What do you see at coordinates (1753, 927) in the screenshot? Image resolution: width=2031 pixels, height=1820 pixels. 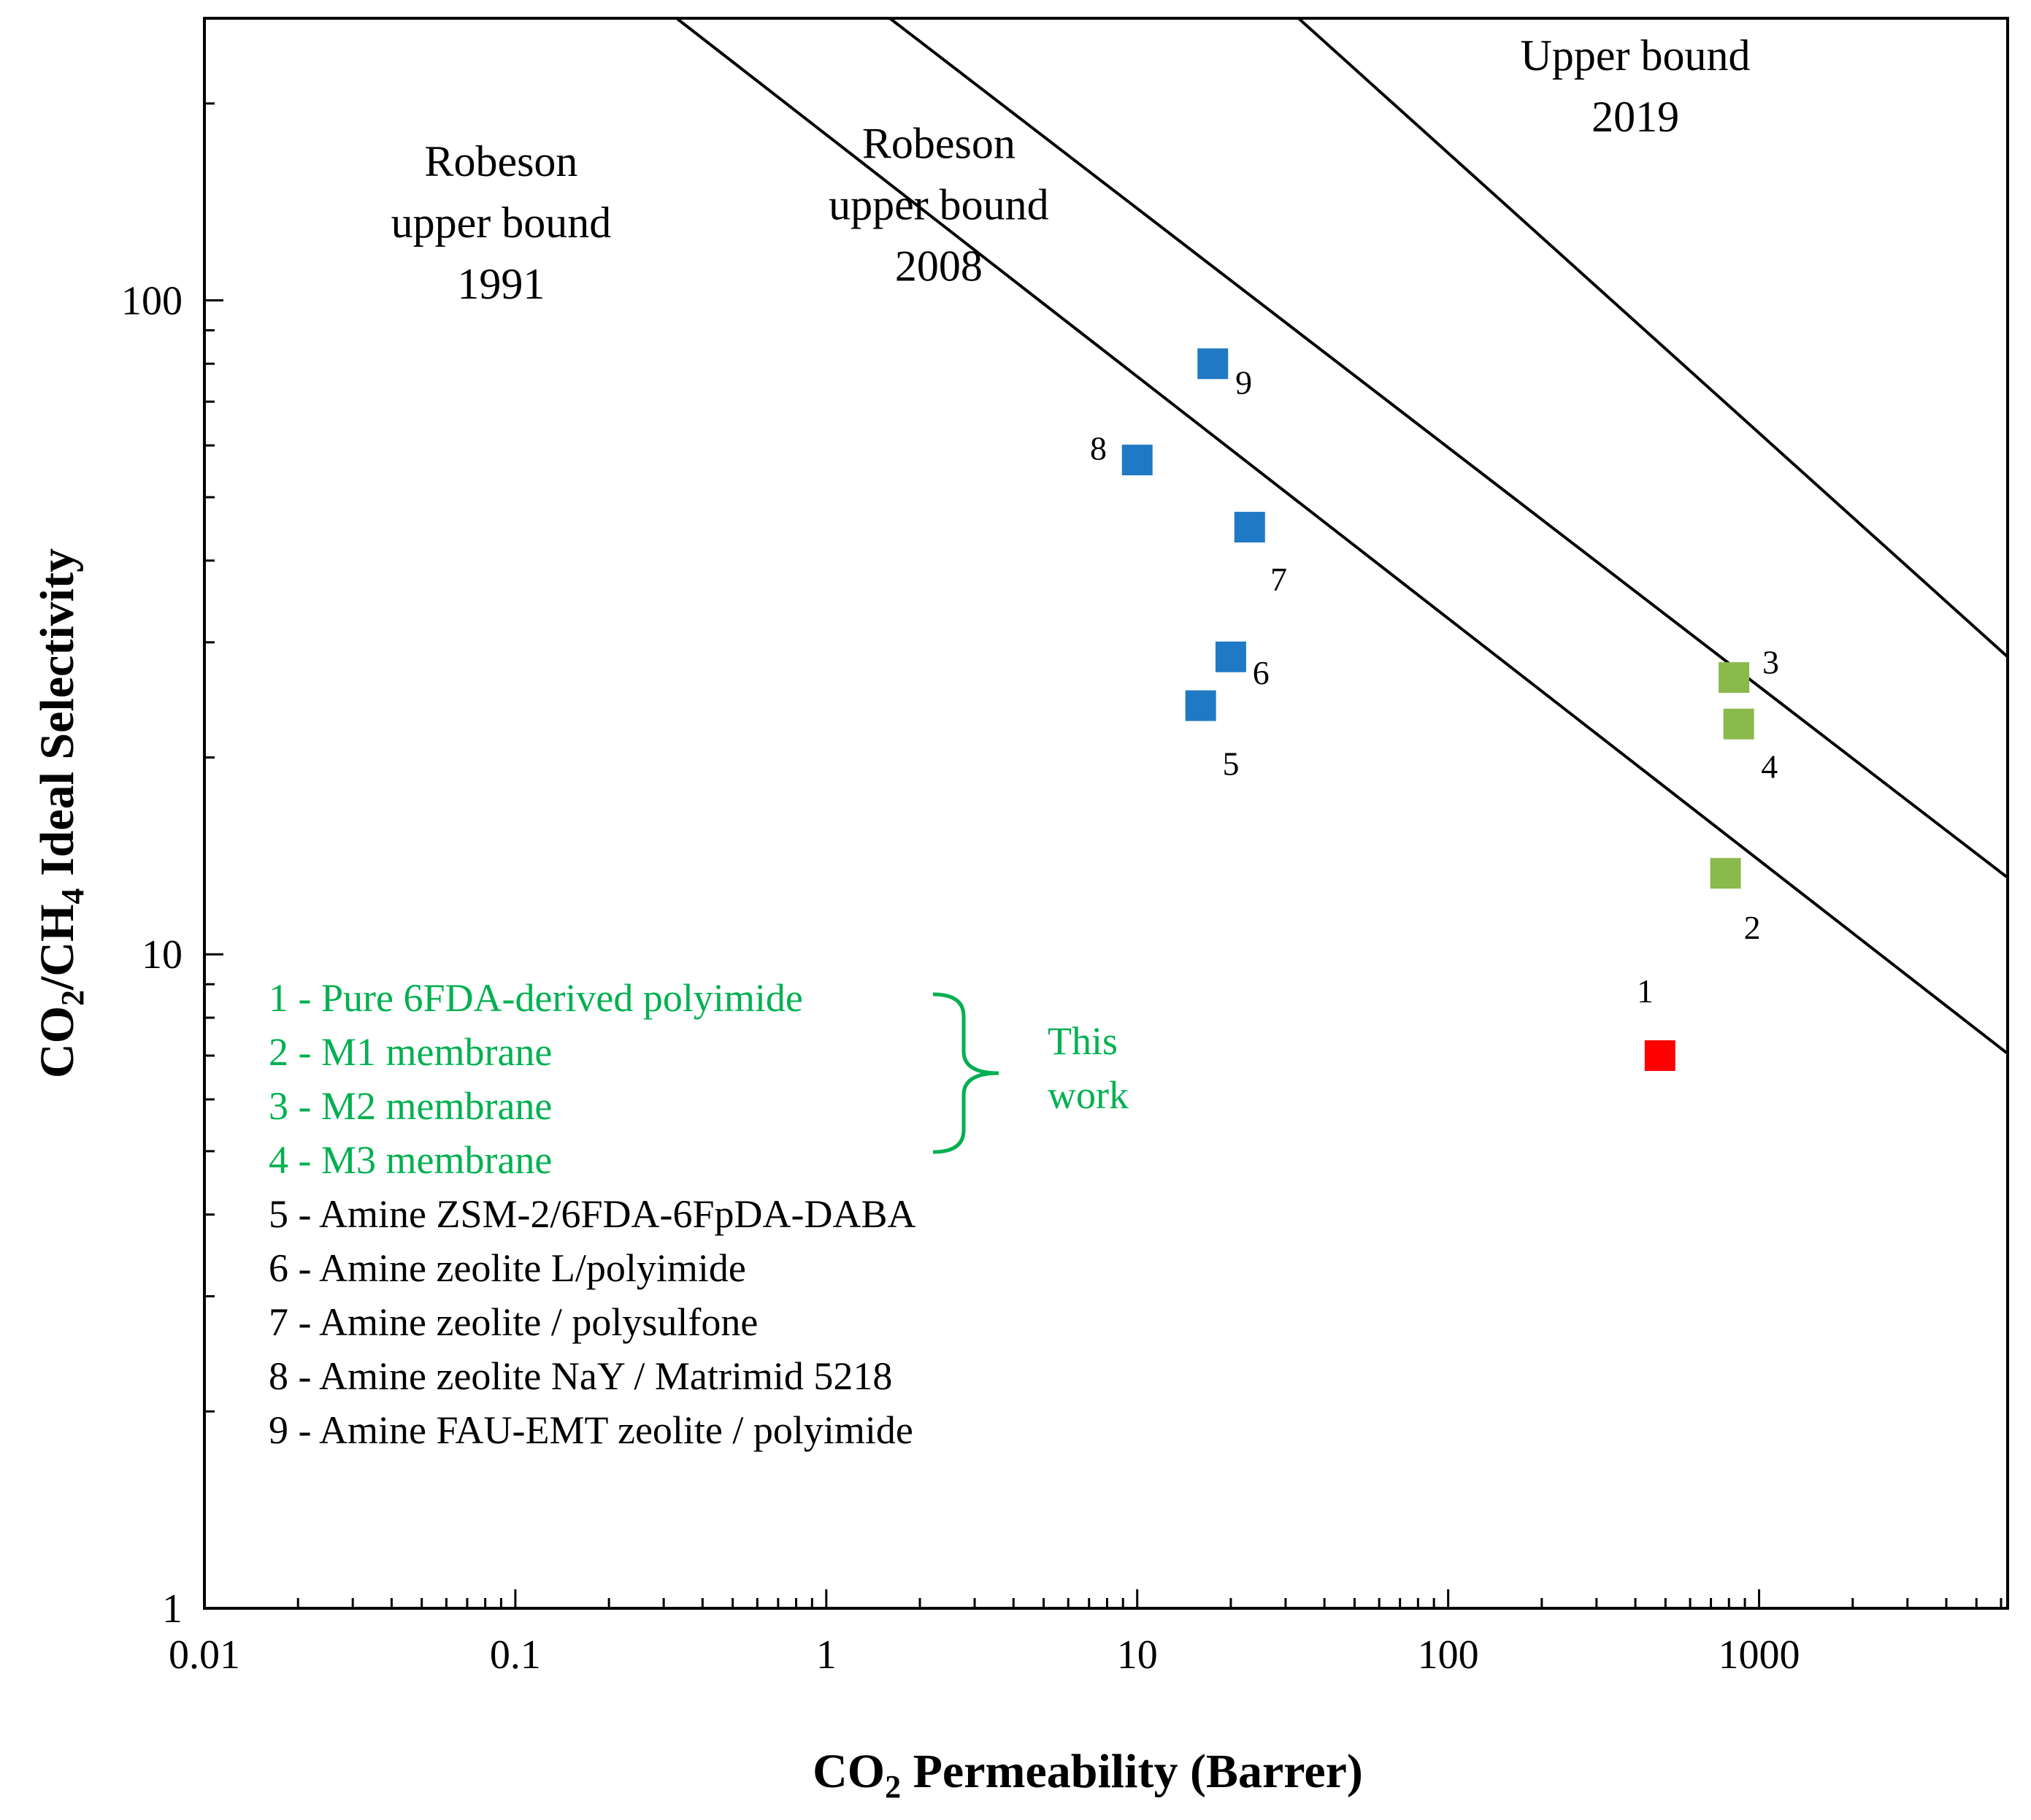 I see `data-point-label: 2` at bounding box center [1753, 927].